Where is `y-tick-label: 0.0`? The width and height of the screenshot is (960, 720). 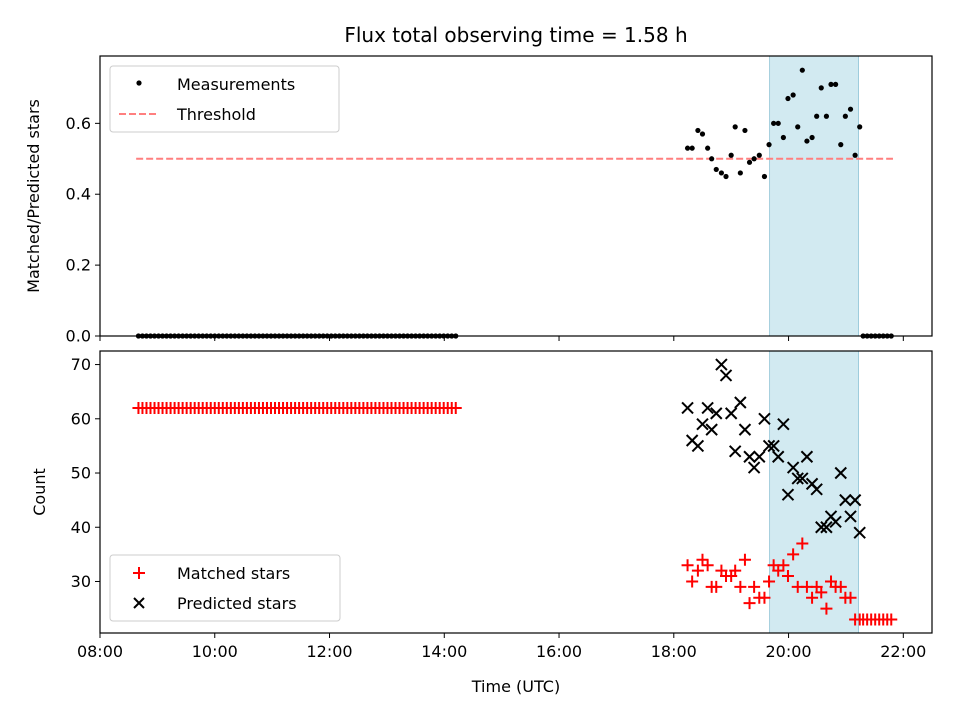 y-tick-label: 0.0 is located at coordinates (78, 336).